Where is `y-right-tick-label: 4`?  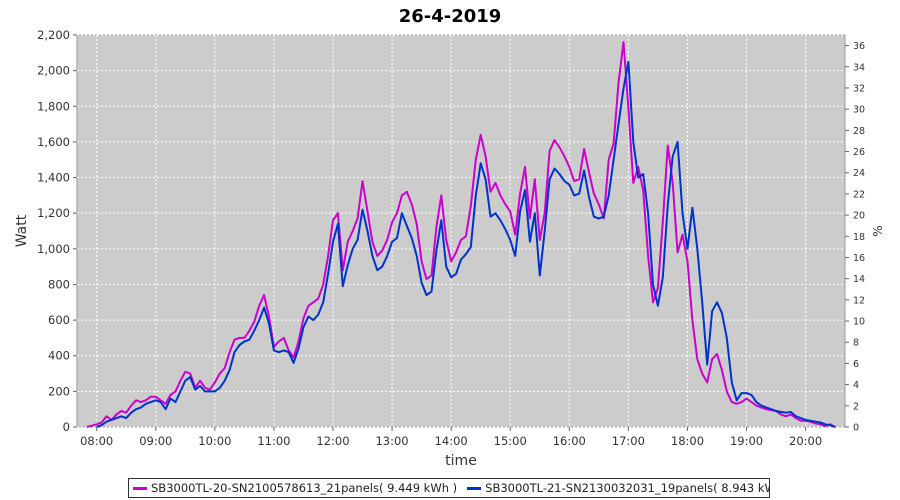
y-right-tick-label: 4 is located at coordinates (856, 385).